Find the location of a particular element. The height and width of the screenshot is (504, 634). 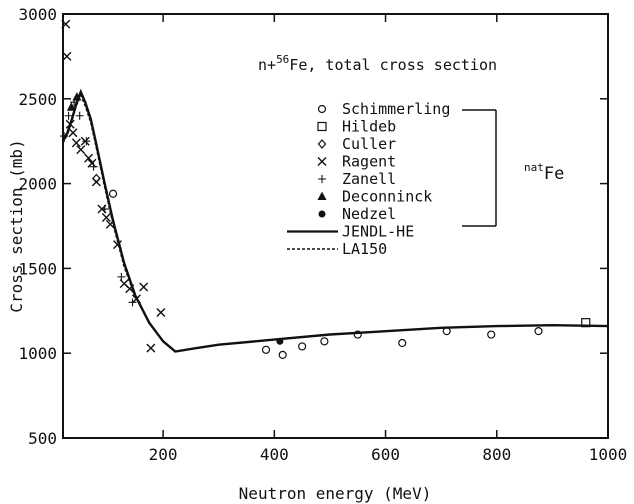

legend-label: Nedzel is located at coordinates (369, 214).